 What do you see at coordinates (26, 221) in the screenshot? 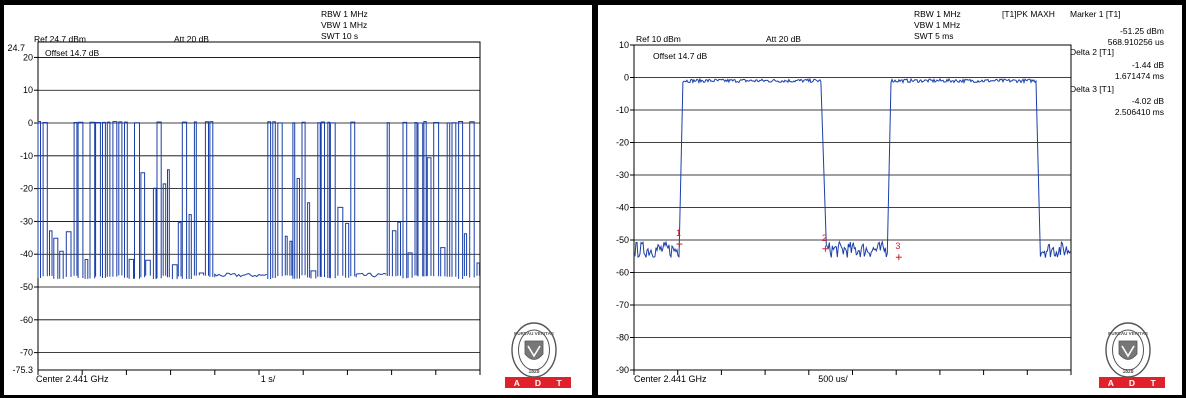
I see `left-ytick-label: -30` at bounding box center [26, 221].